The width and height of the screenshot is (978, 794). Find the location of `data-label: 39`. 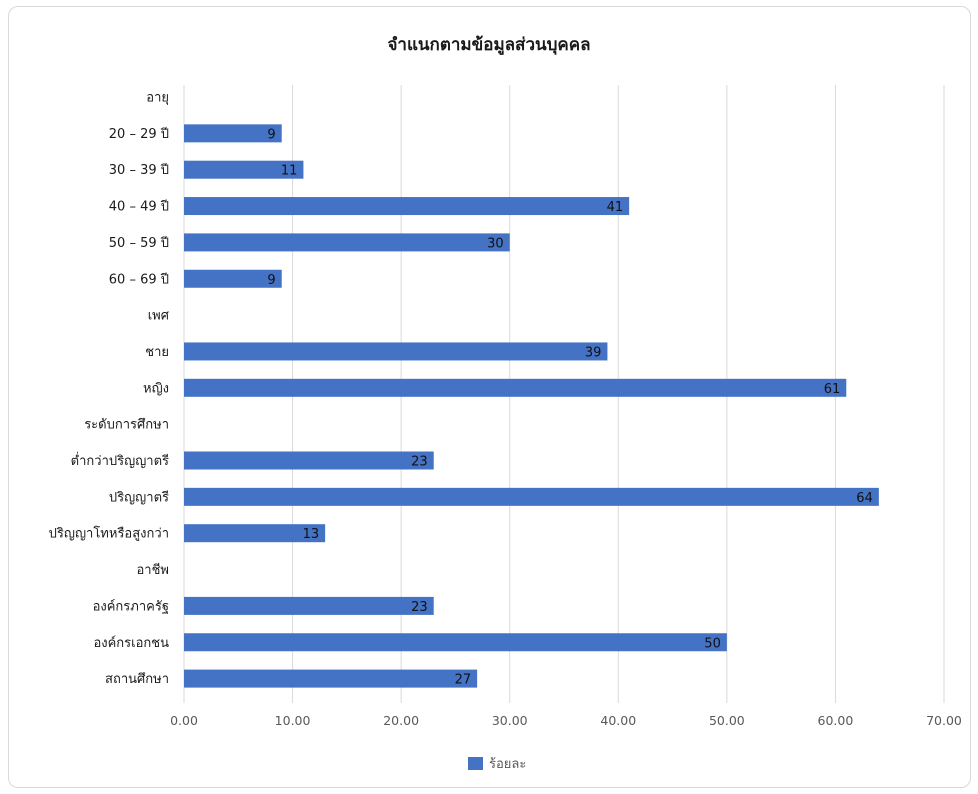

data-label: 39 is located at coordinates (593, 352).